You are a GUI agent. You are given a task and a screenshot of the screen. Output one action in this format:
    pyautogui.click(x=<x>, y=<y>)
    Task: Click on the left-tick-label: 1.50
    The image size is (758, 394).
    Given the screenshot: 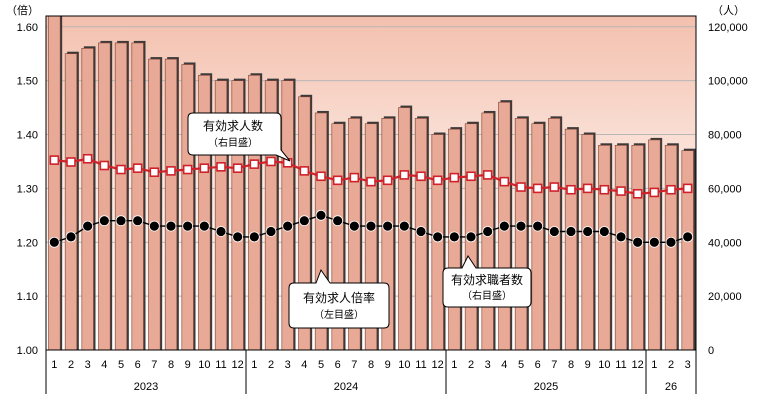 What is the action you would take?
    pyautogui.click(x=27, y=82)
    